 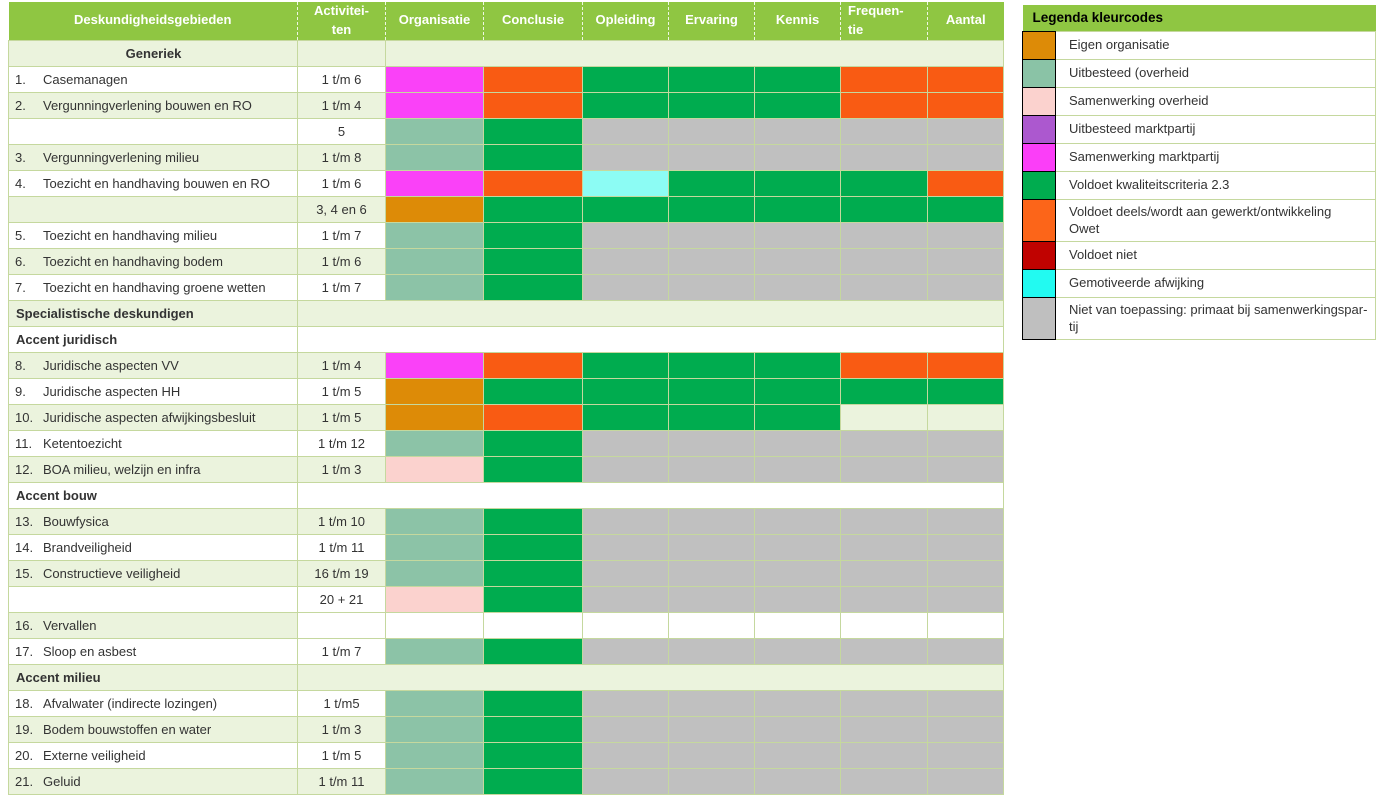 I want to click on area-cell: 16. Vervallen, so click(x=153, y=625).